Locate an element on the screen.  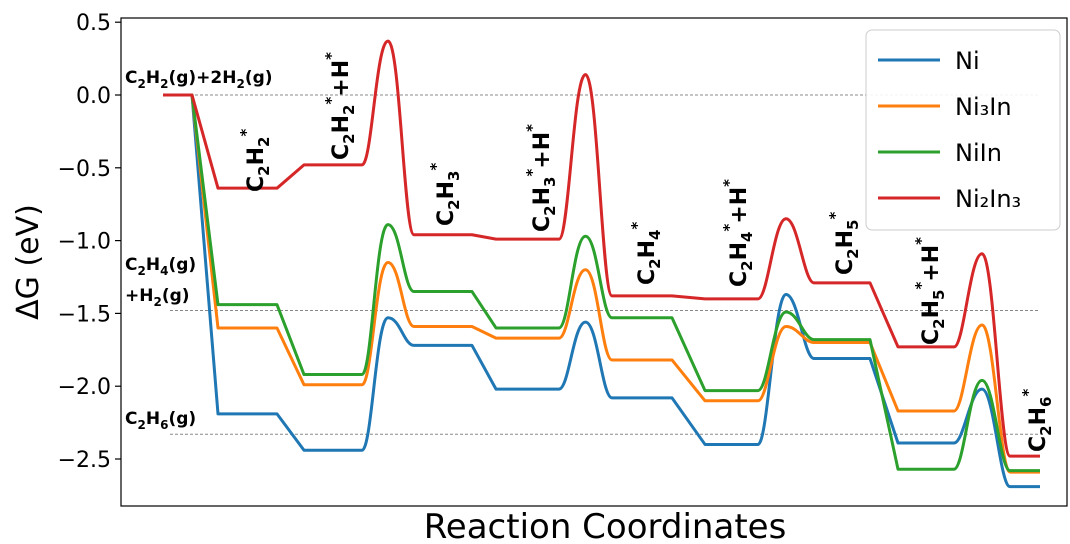
annotation-c2h3: C2H3* is located at coordinates (445, 194).